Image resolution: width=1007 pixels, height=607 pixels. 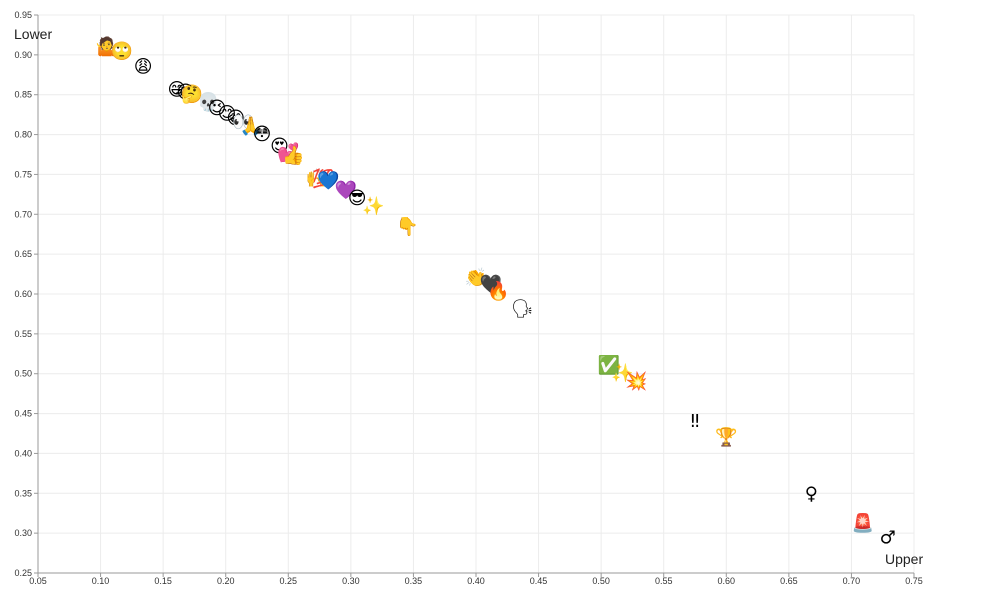 What do you see at coordinates (888, 537) in the screenshot?
I see `data-point: ♂` at bounding box center [888, 537].